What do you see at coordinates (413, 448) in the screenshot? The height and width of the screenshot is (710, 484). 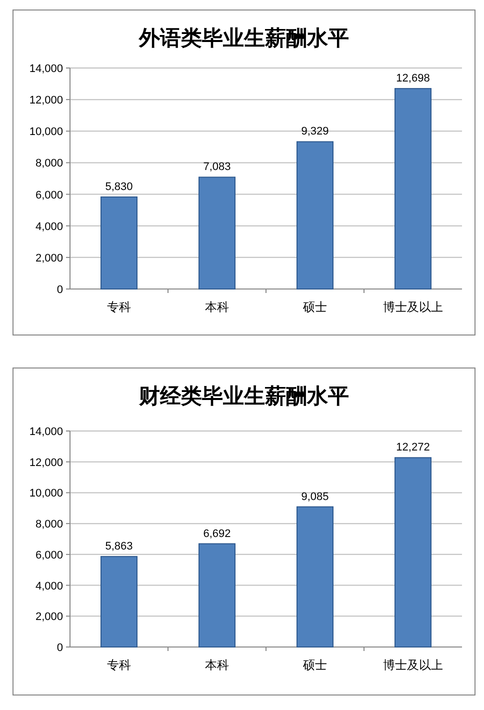 I see `data-label: 12,272` at bounding box center [413, 448].